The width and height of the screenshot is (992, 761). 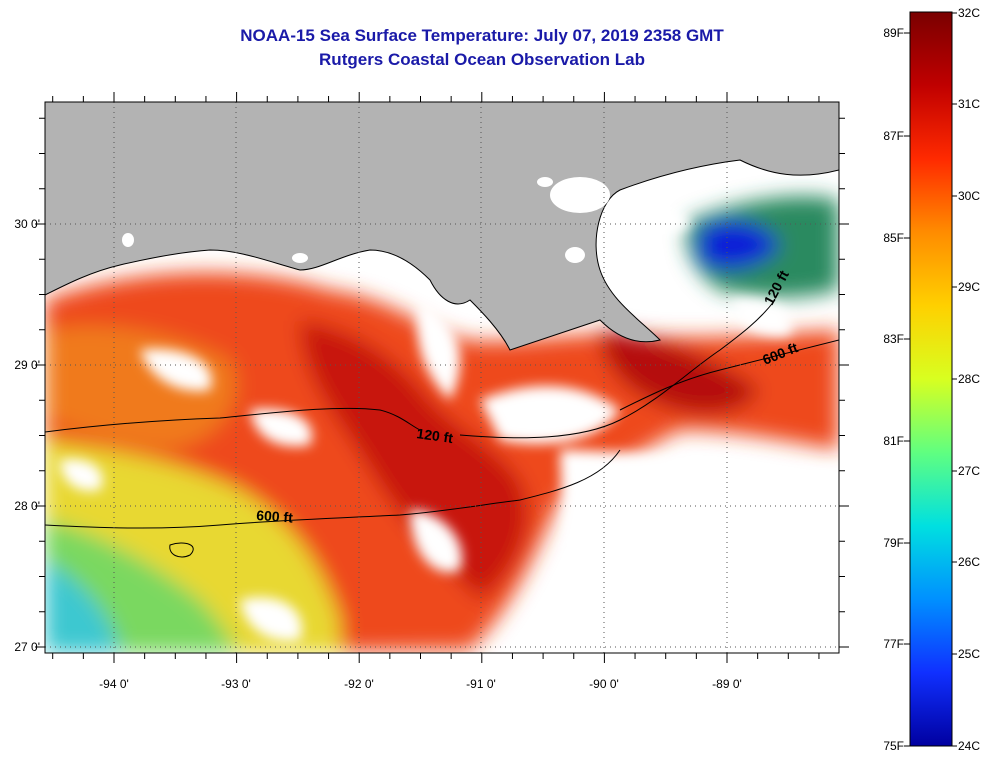 I want to click on lon-label: -94 0', so click(x=114, y=684).